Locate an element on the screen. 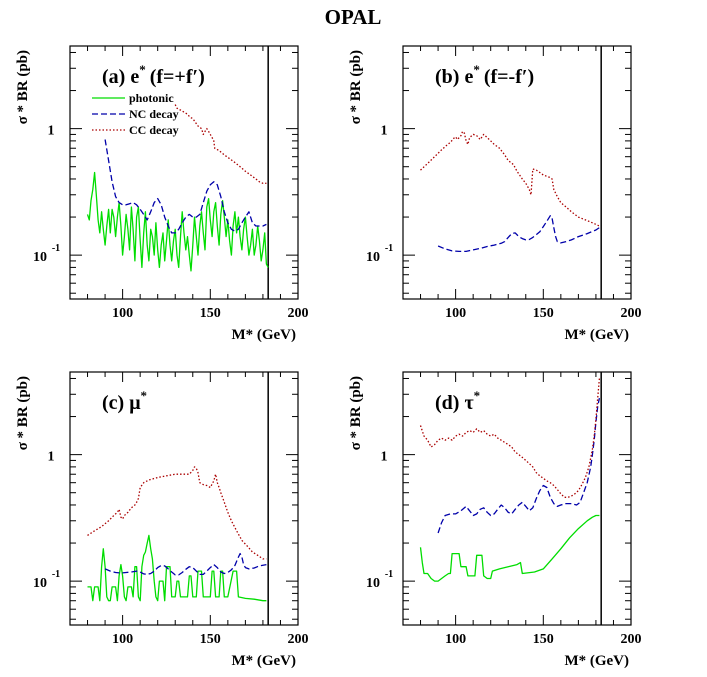 The image size is (707, 677). legend-label: photonic is located at coordinates (151, 98).